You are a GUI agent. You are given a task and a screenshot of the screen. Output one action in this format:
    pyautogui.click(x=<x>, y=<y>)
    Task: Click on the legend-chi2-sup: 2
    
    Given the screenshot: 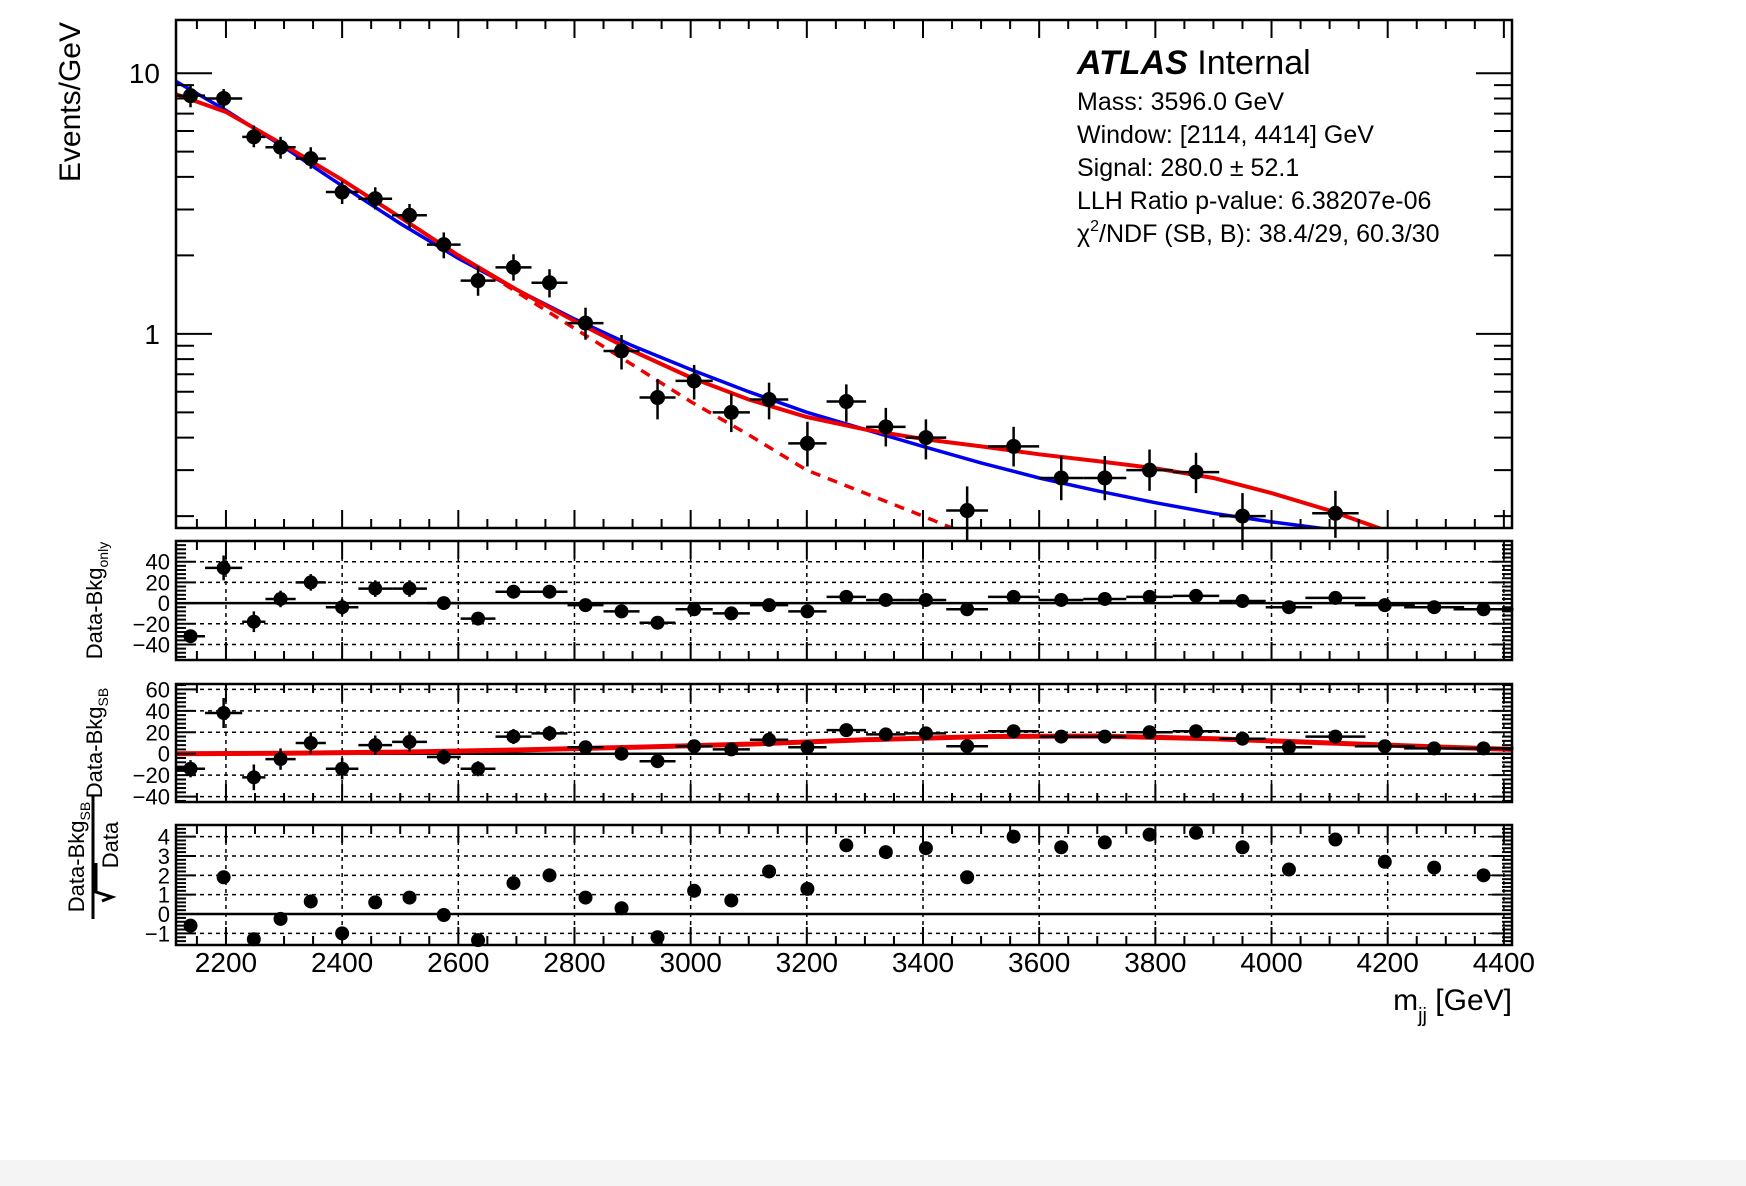 What is the action you would take?
    pyautogui.click(x=1094, y=226)
    